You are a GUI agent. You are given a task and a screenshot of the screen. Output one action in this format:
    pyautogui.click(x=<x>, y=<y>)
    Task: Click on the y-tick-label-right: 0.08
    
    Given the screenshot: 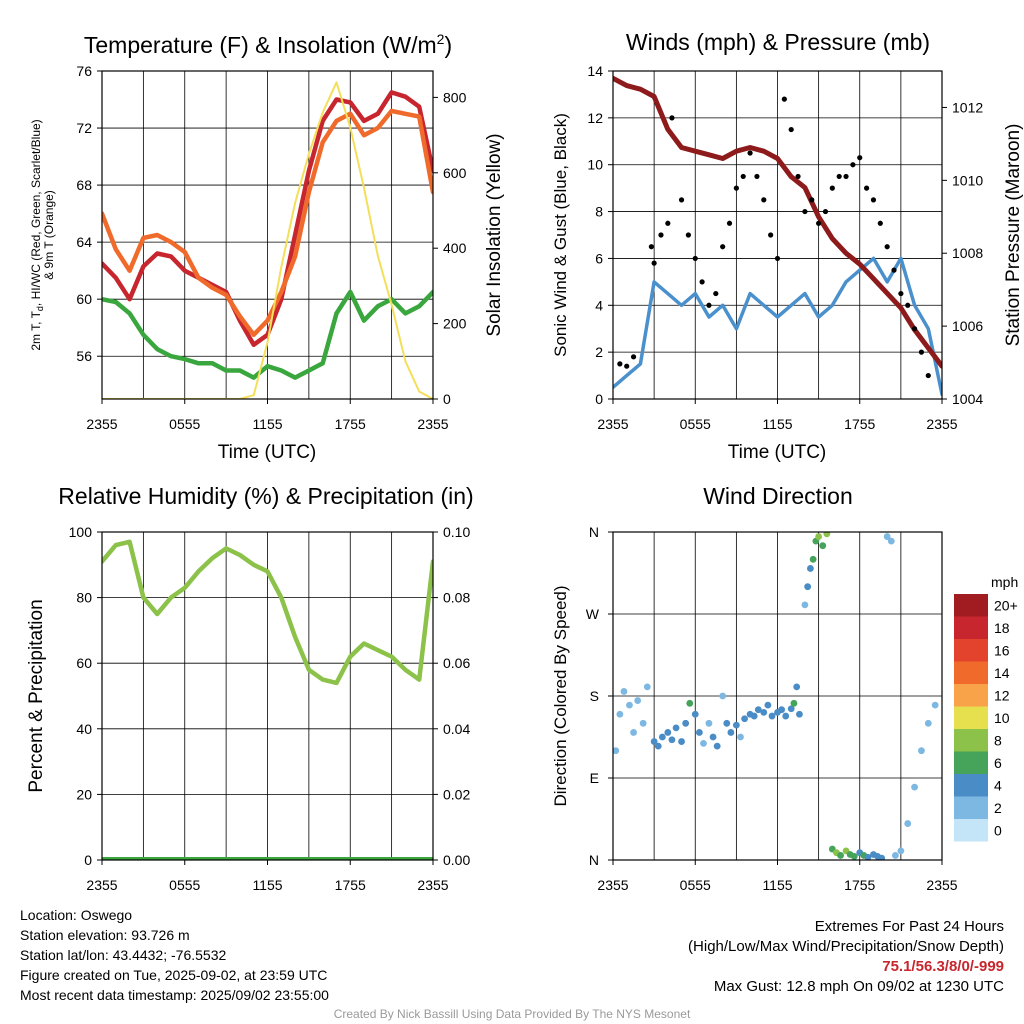 What is the action you would take?
    pyautogui.click(x=456, y=598)
    